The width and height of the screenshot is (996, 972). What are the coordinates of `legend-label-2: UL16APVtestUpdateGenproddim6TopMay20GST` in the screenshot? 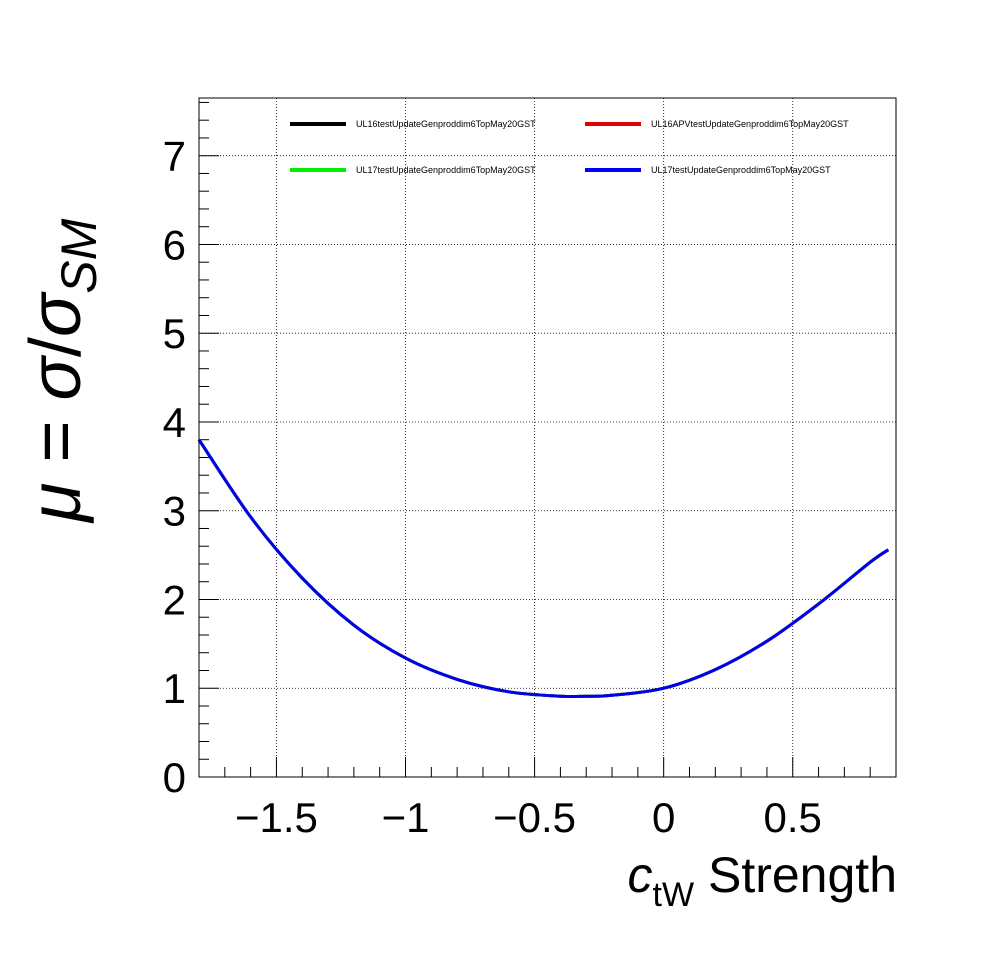 It's located at (750, 124).